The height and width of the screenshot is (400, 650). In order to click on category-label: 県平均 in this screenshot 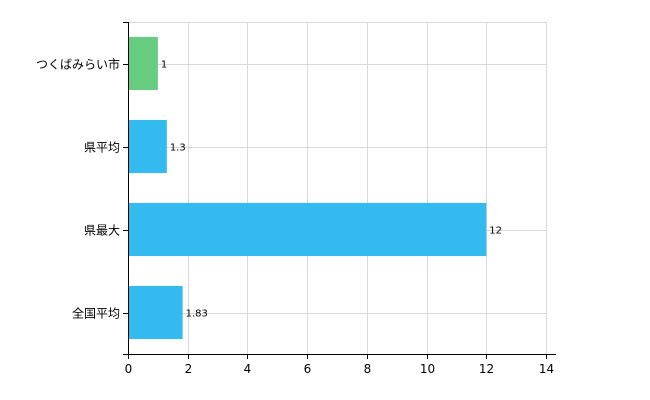, I will do `click(102, 148)`.